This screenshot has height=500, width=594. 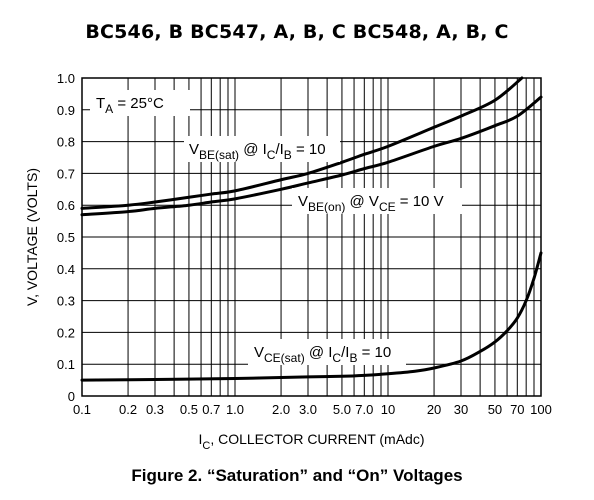 I want to click on x-tick-label: 0.3, so click(x=155, y=409).